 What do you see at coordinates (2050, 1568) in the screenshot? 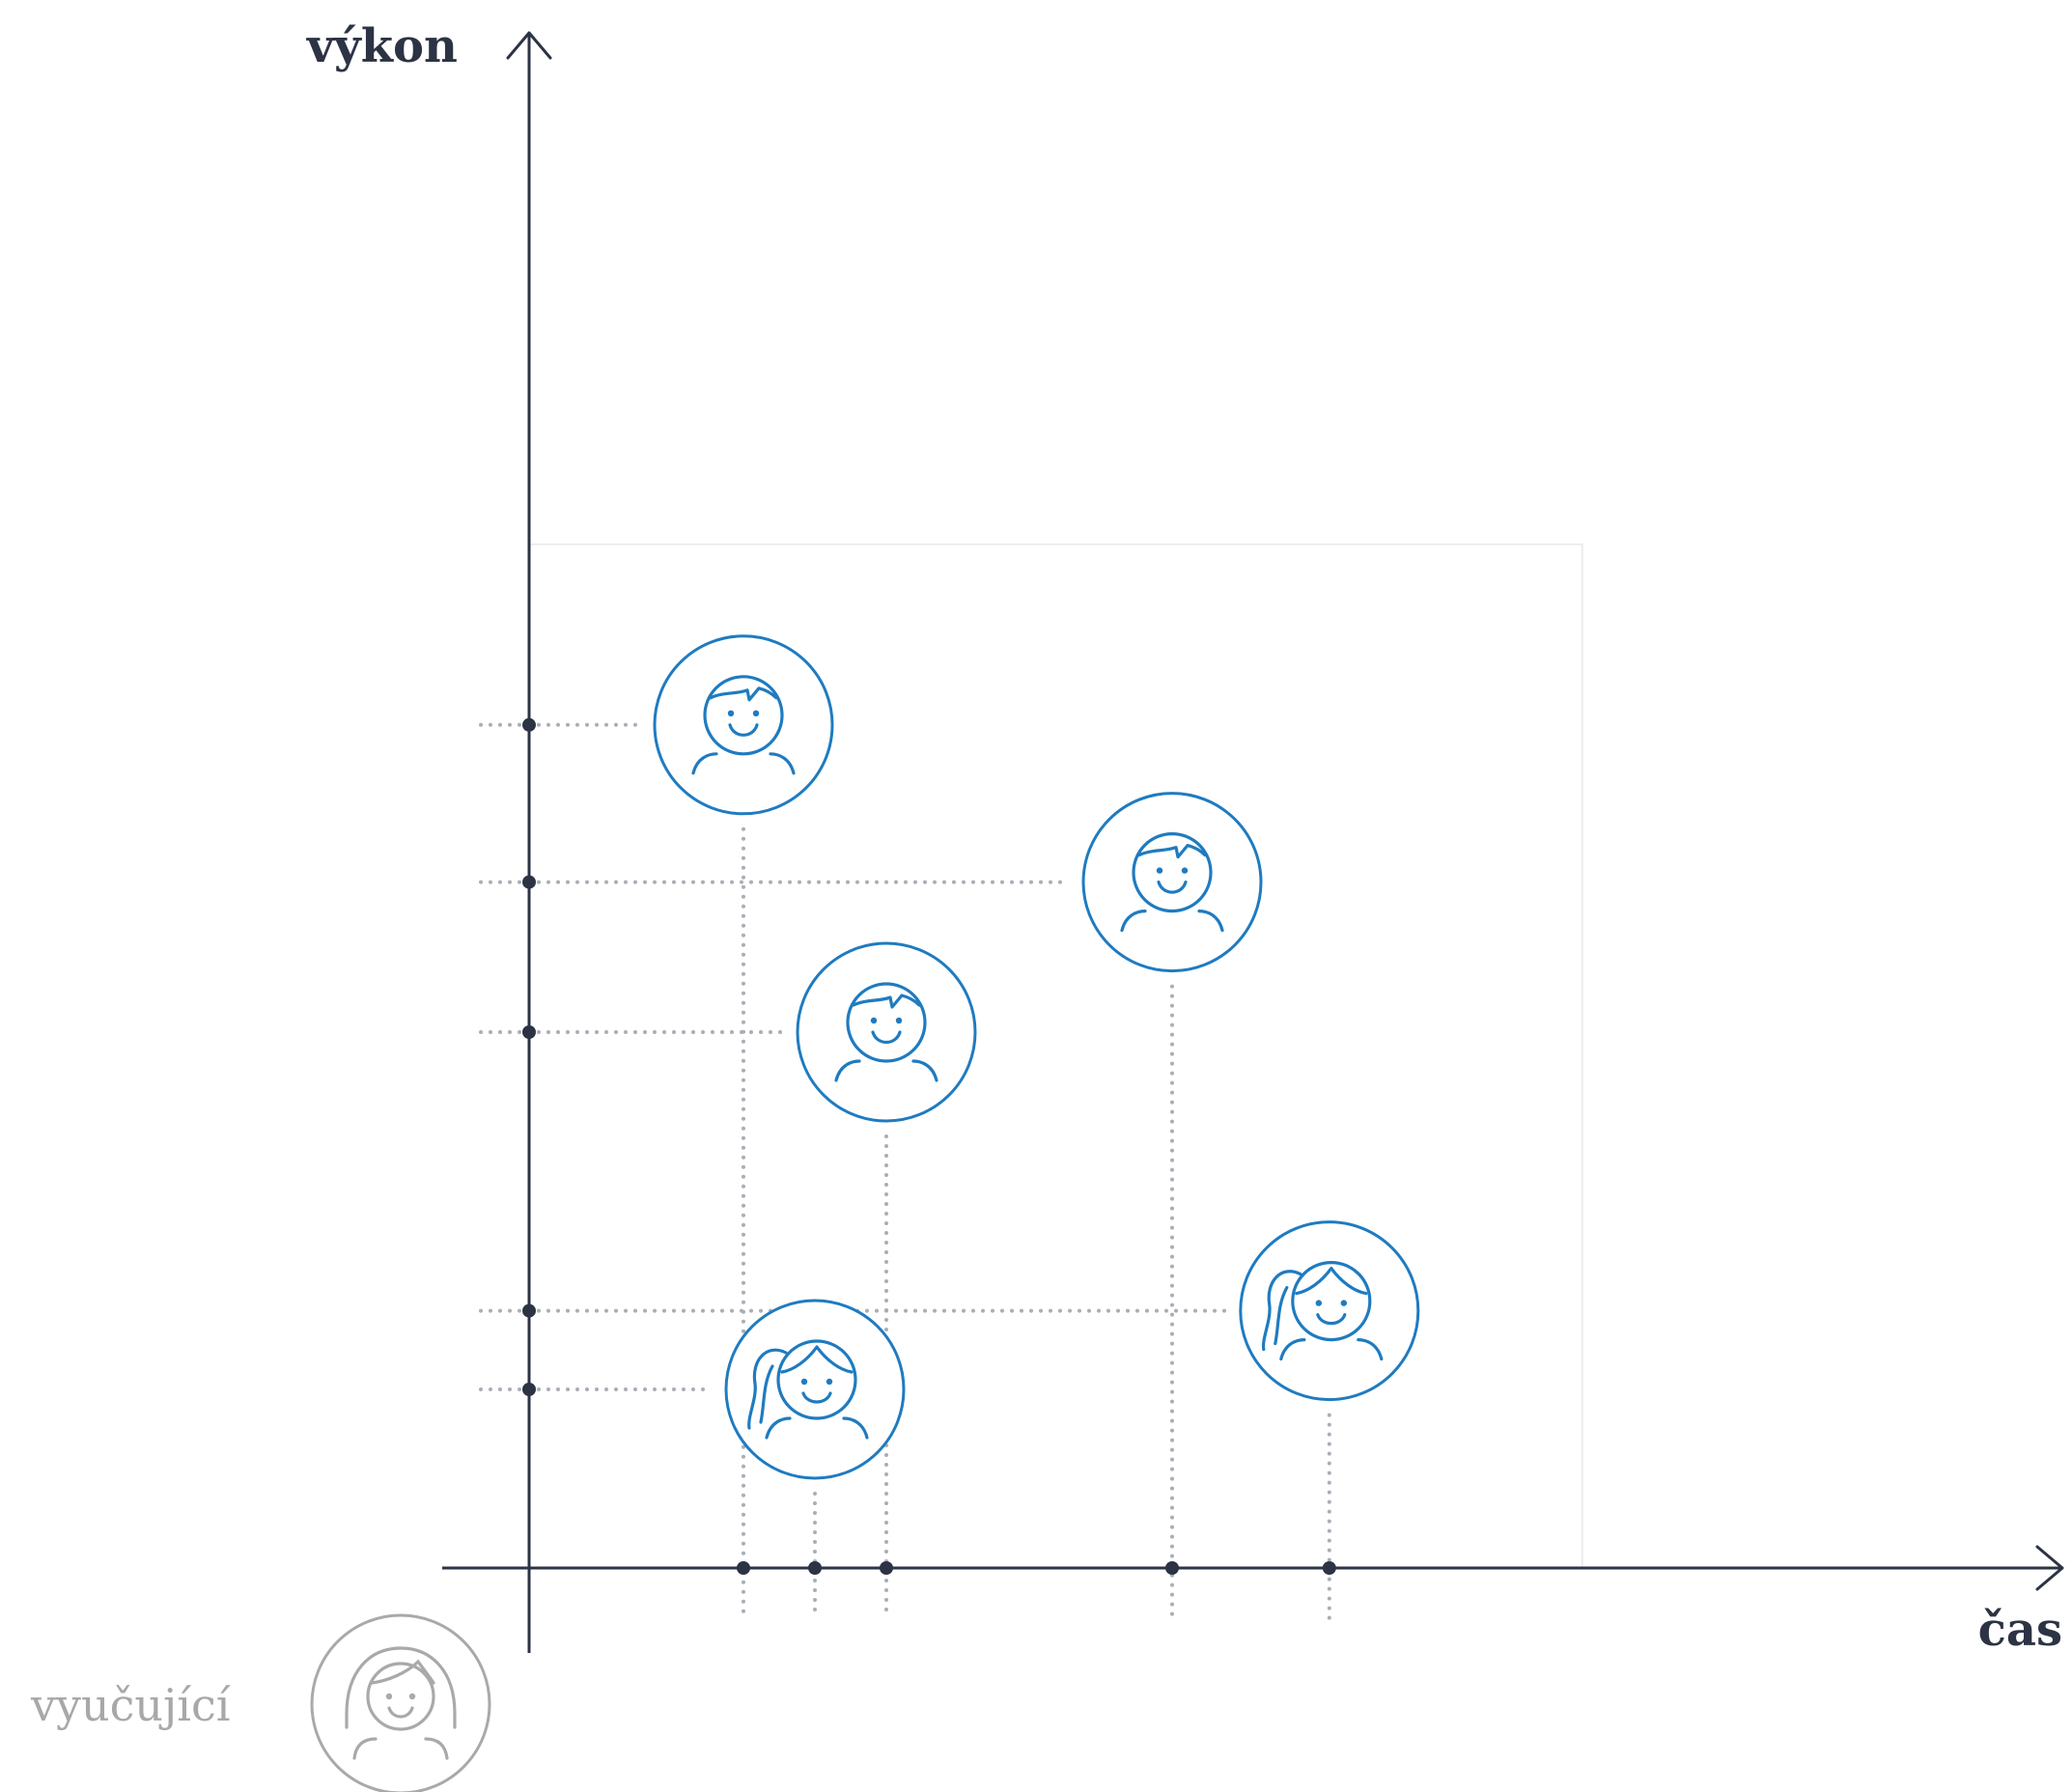
I see `x-axis-arrow` at bounding box center [2050, 1568].